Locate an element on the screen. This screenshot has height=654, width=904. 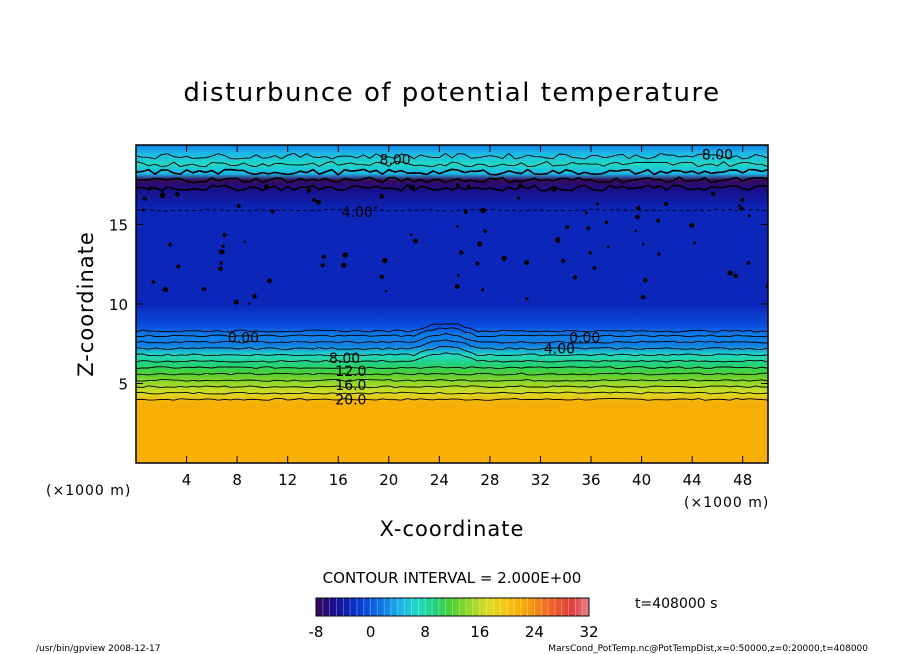
x-unit-label: (×1000 m) is located at coordinates (726, 503).